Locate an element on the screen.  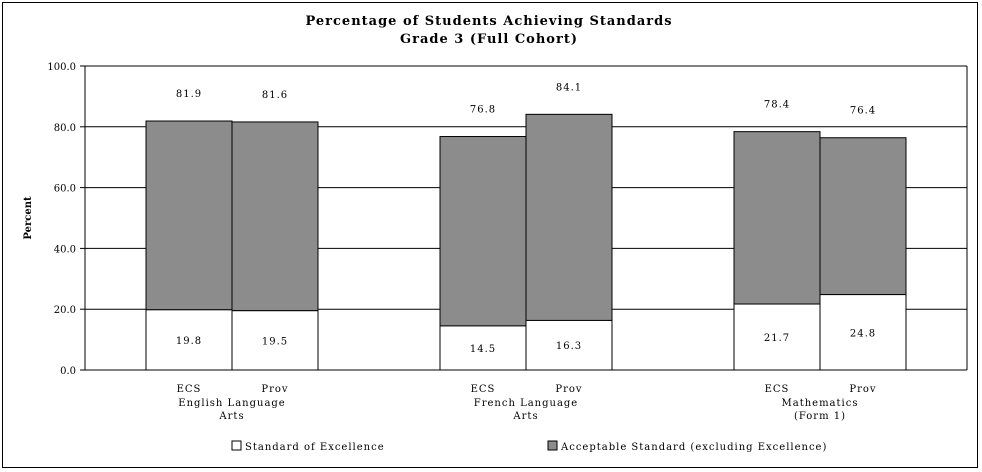
total-value-label: 81.6 is located at coordinates (275, 95).